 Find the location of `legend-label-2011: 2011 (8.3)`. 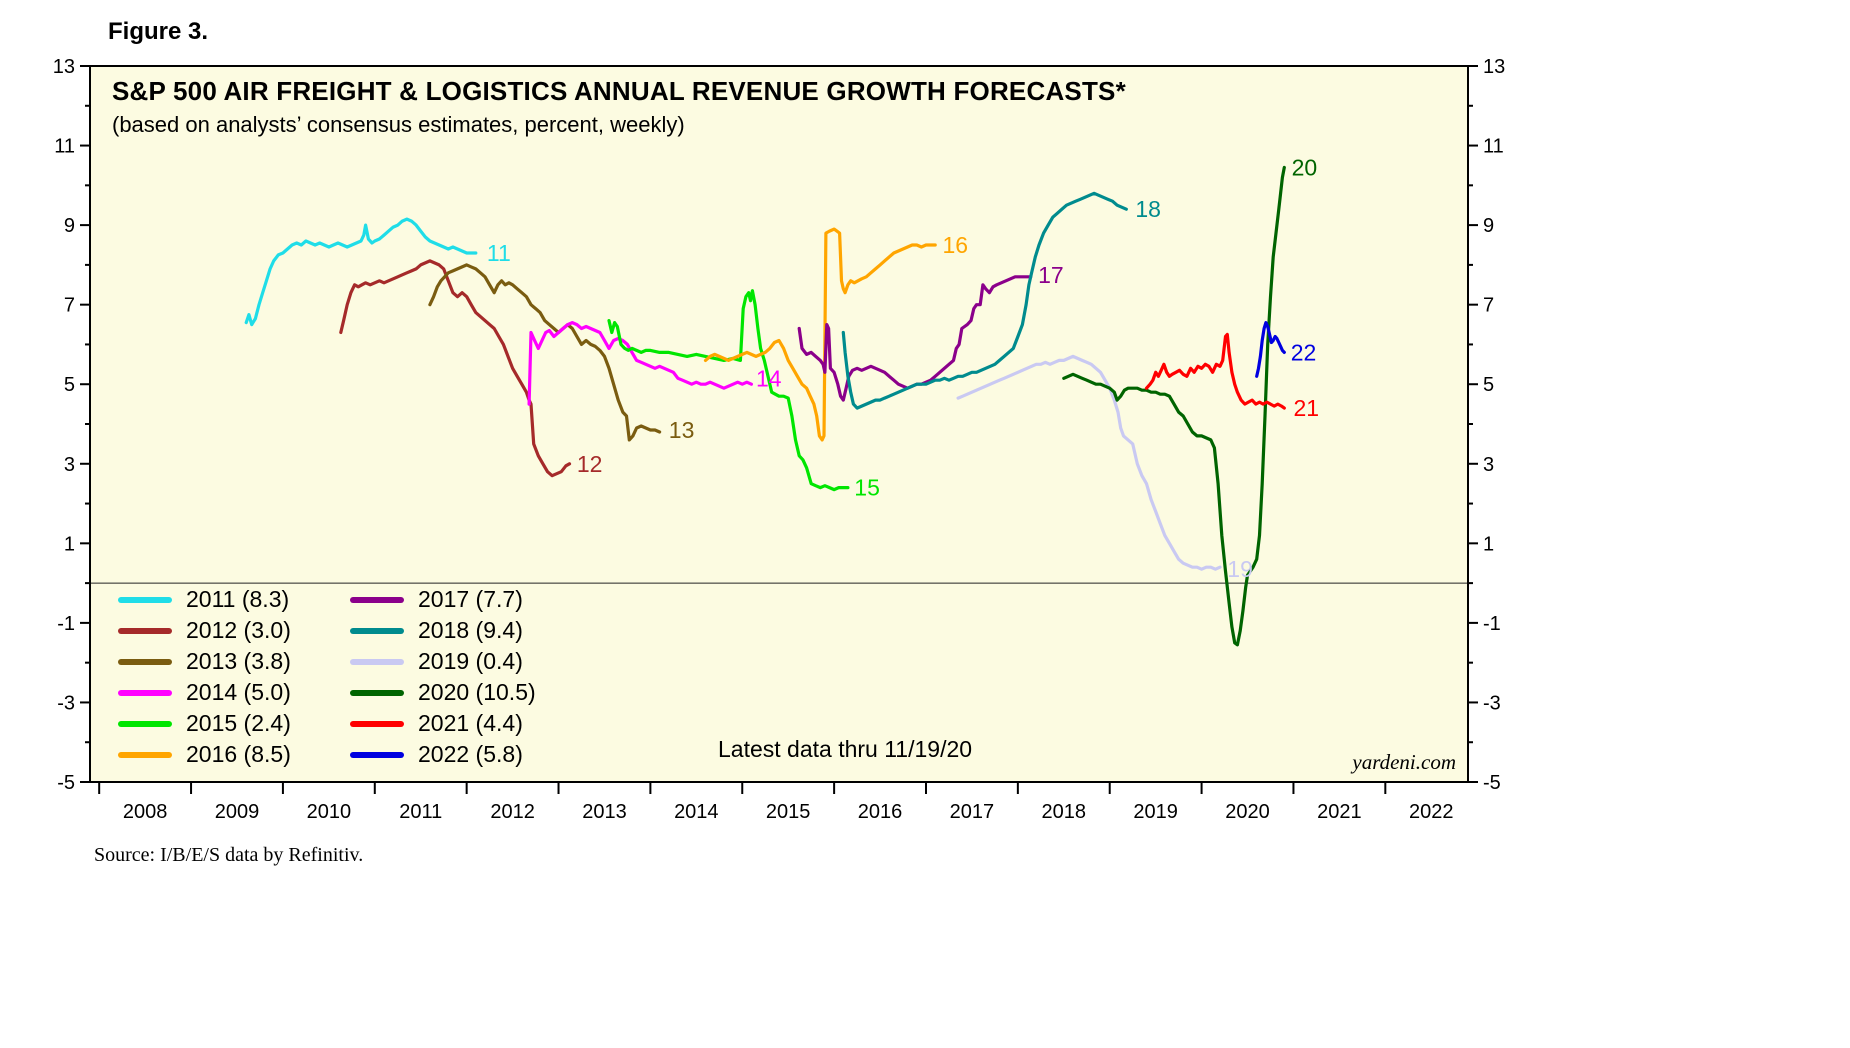

legend-label-2011: 2011 (8.3) is located at coordinates (238, 599).